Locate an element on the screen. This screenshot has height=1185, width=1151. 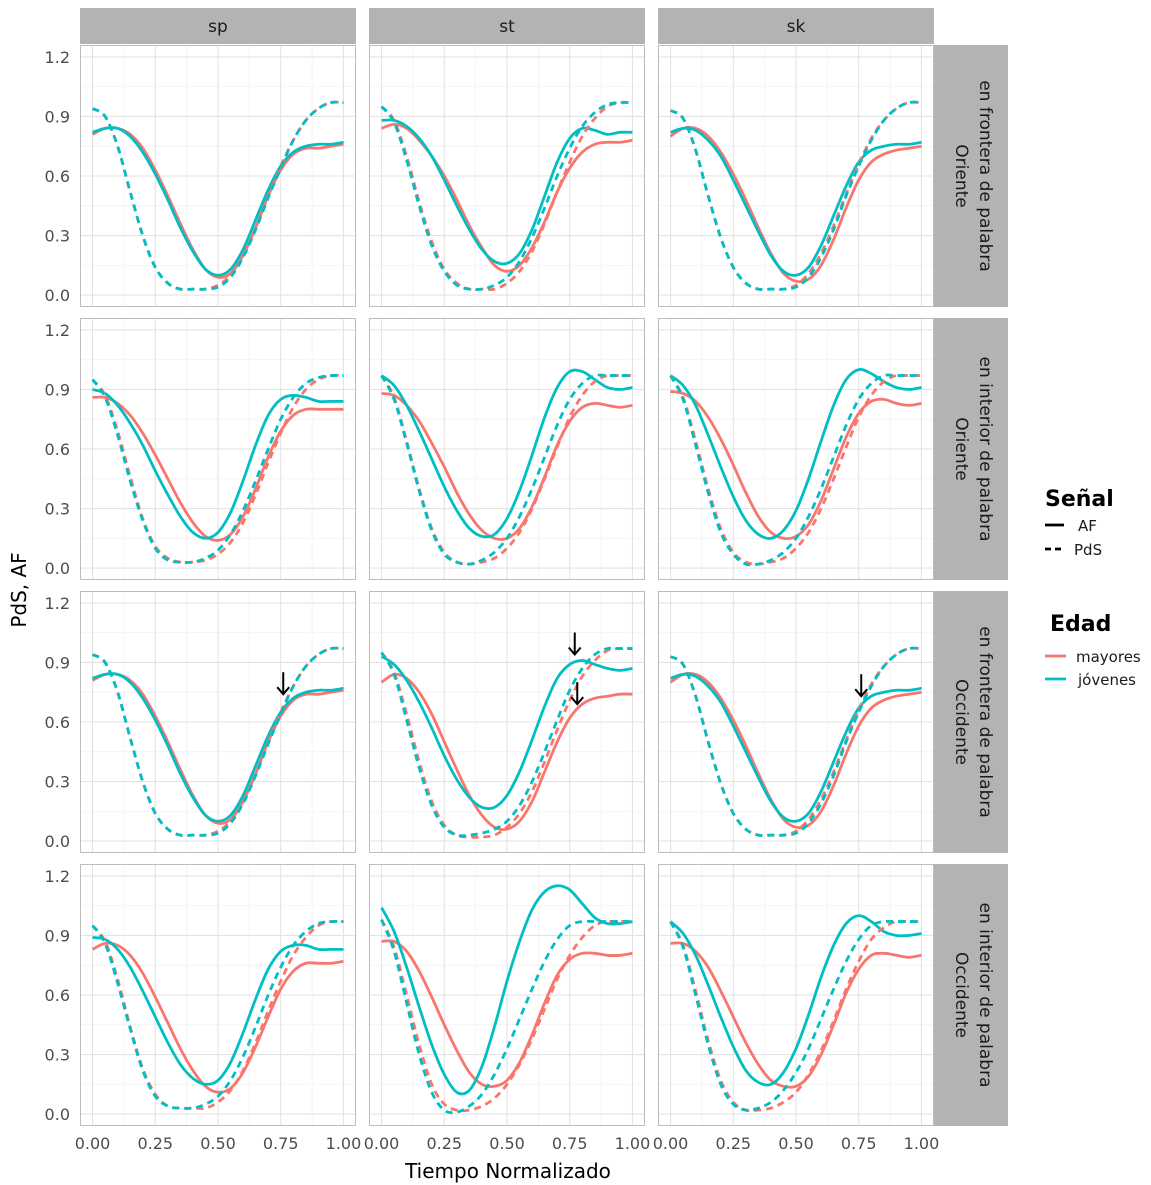
legend-label-af: AF is located at coordinates (1087, 526).